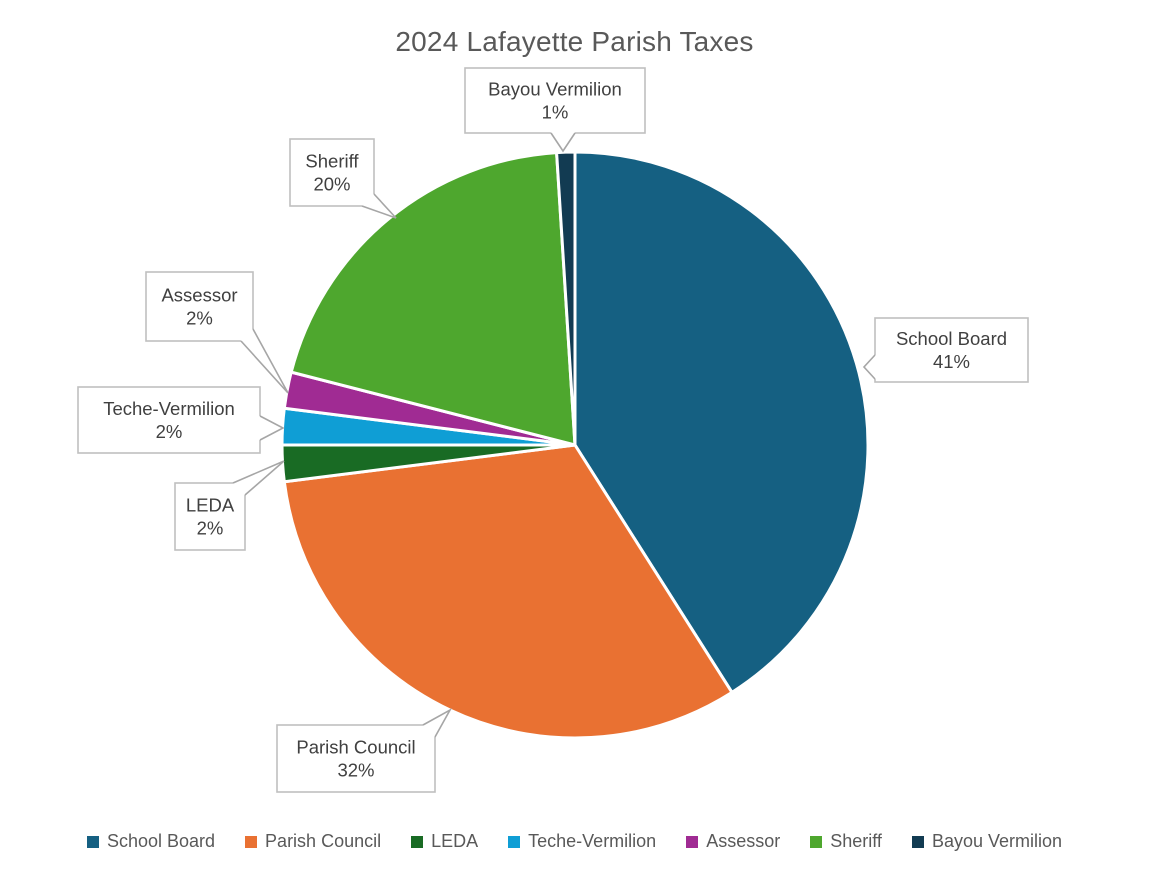 The image size is (1149, 875). Describe the element at coordinates (555, 112) in the screenshot. I see `data-label-value: 1%` at that location.